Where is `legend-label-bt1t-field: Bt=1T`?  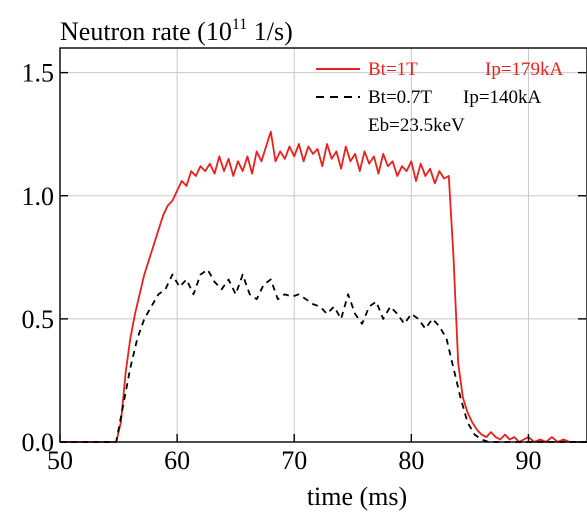 legend-label-bt1t-field: Bt=1T is located at coordinates (393, 69).